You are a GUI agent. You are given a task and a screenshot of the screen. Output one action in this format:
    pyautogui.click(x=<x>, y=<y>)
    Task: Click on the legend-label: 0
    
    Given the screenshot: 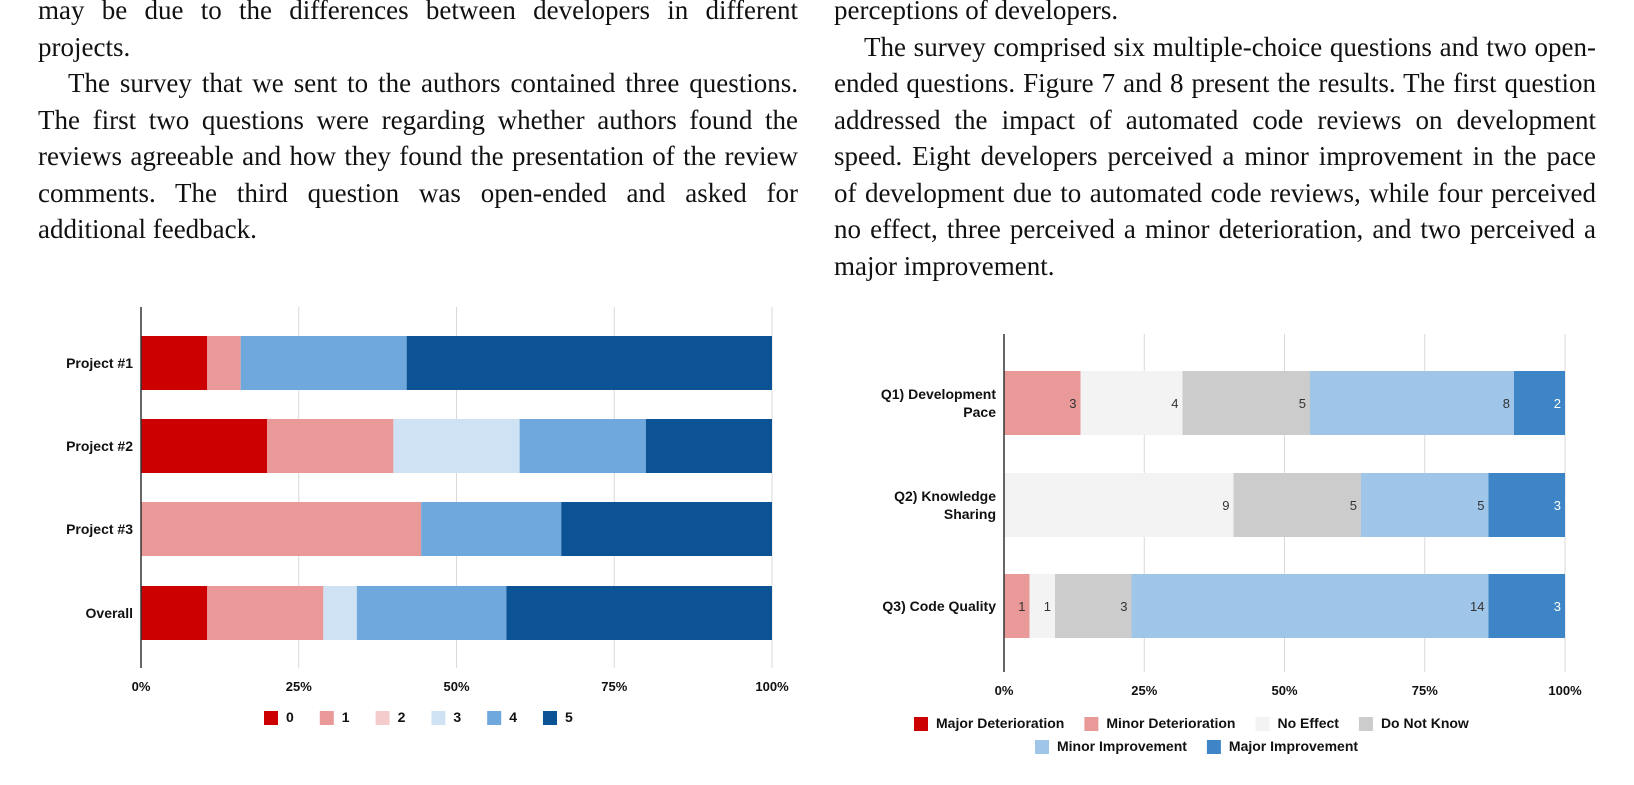 What is the action you would take?
    pyautogui.click(x=290, y=717)
    